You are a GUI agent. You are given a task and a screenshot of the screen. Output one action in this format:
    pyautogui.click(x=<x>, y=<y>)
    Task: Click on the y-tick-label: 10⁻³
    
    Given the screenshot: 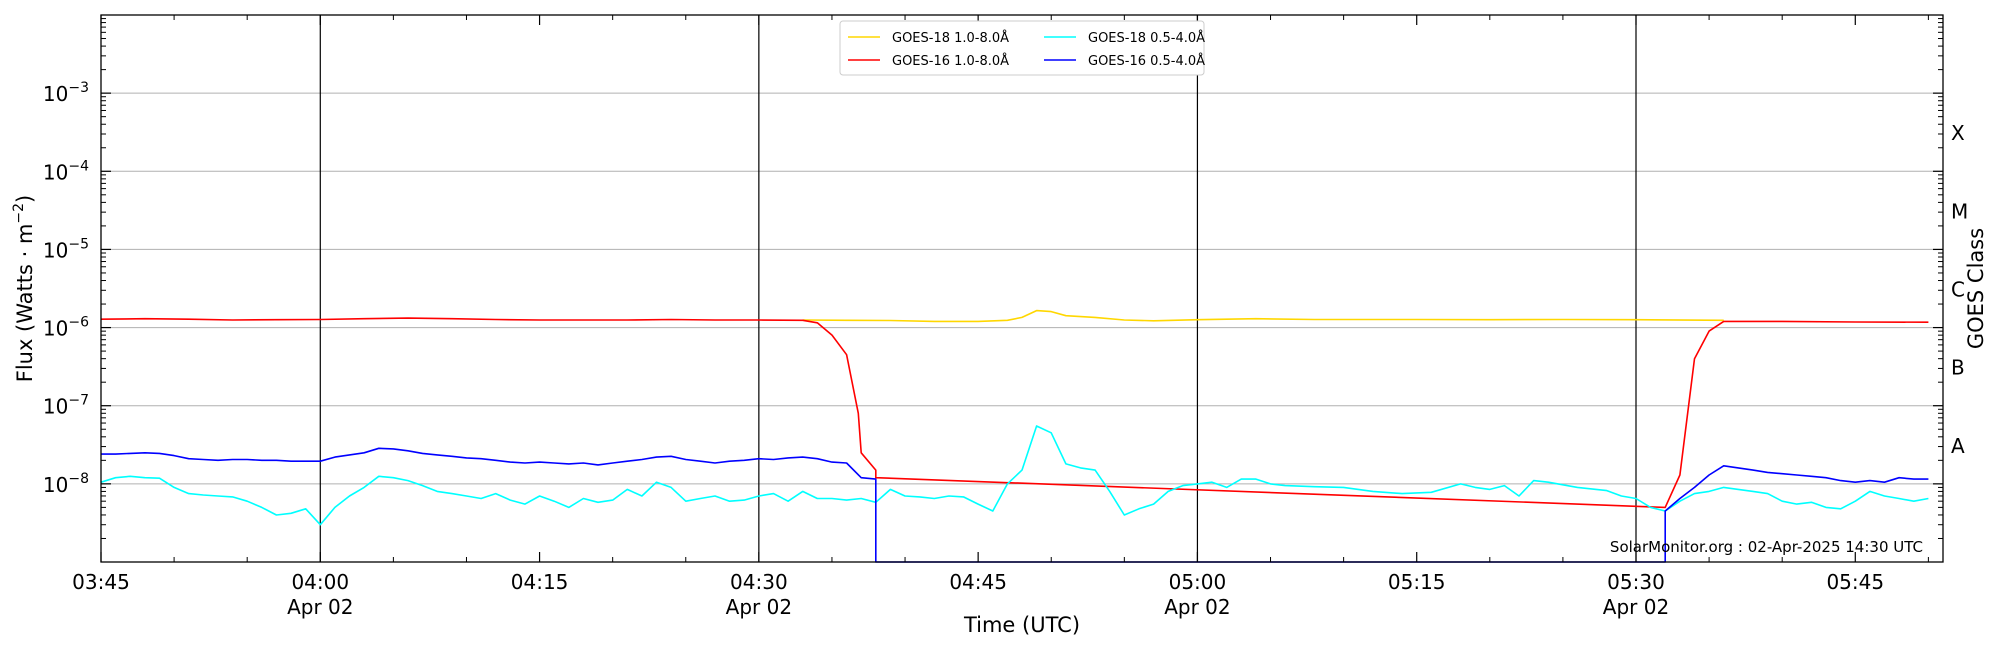 What is the action you would take?
    pyautogui.click(x=66, y=93)
    